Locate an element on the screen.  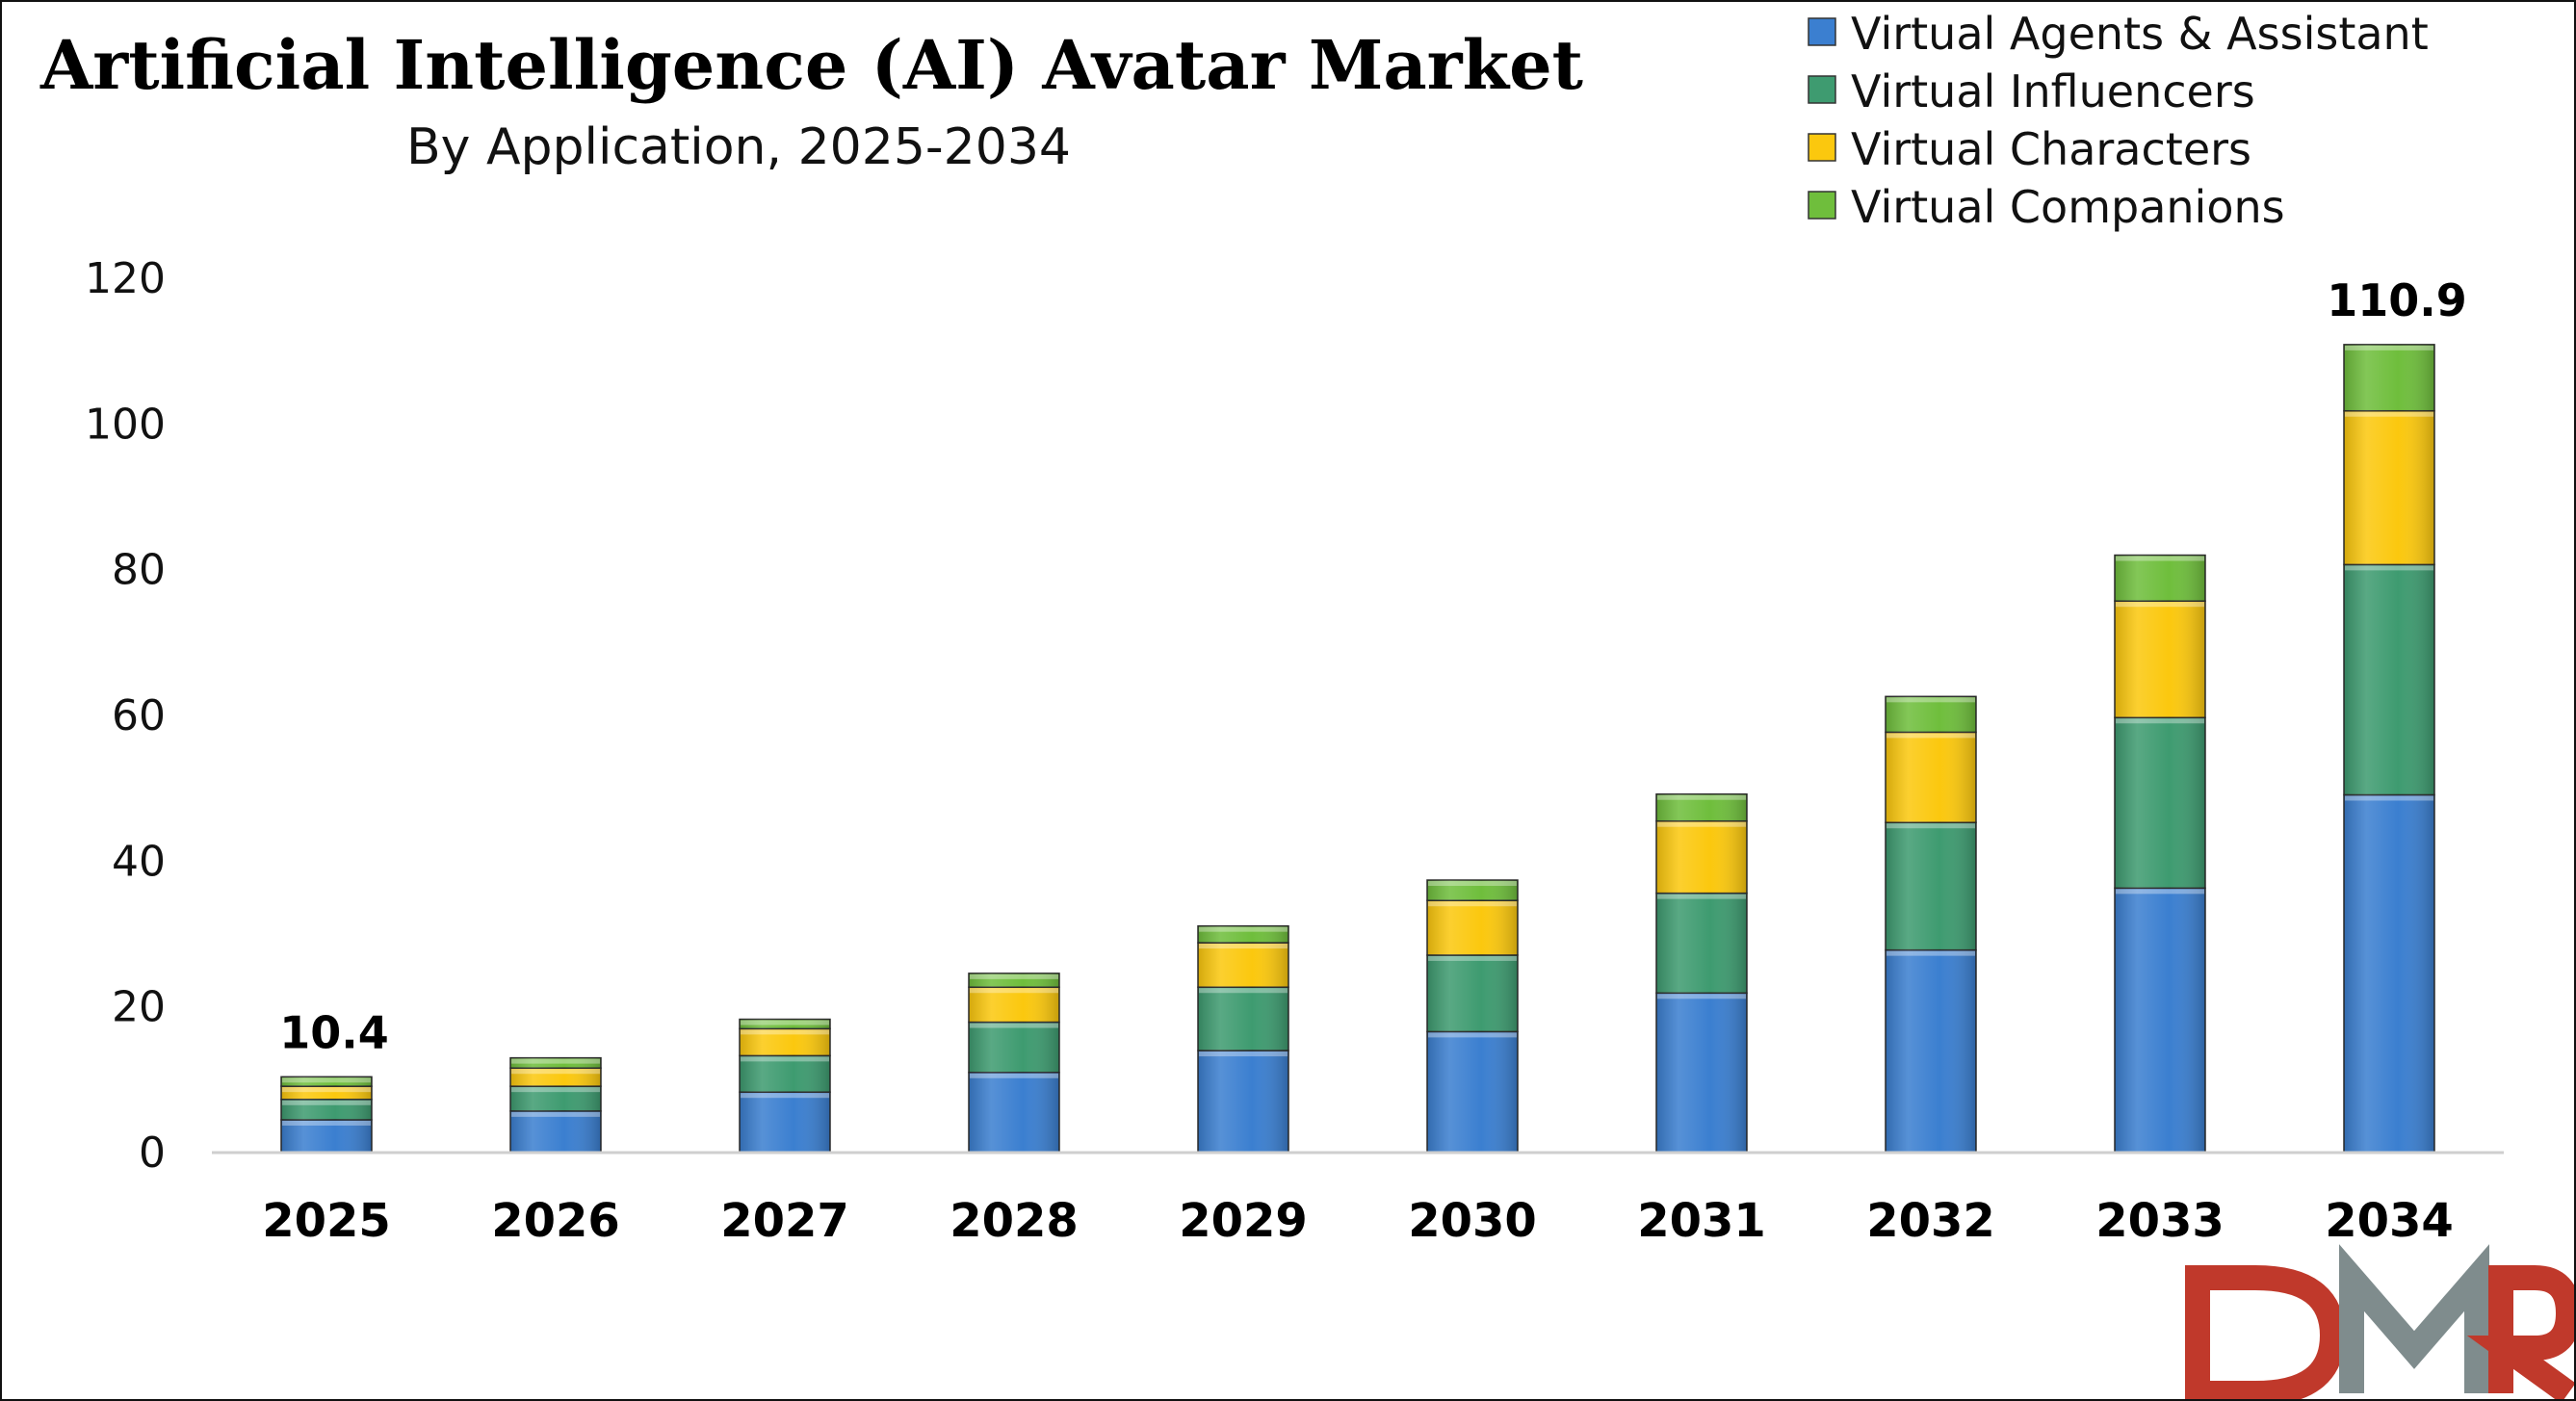
legend-item: Virtual Companions is located at coordinates (2046, 207).